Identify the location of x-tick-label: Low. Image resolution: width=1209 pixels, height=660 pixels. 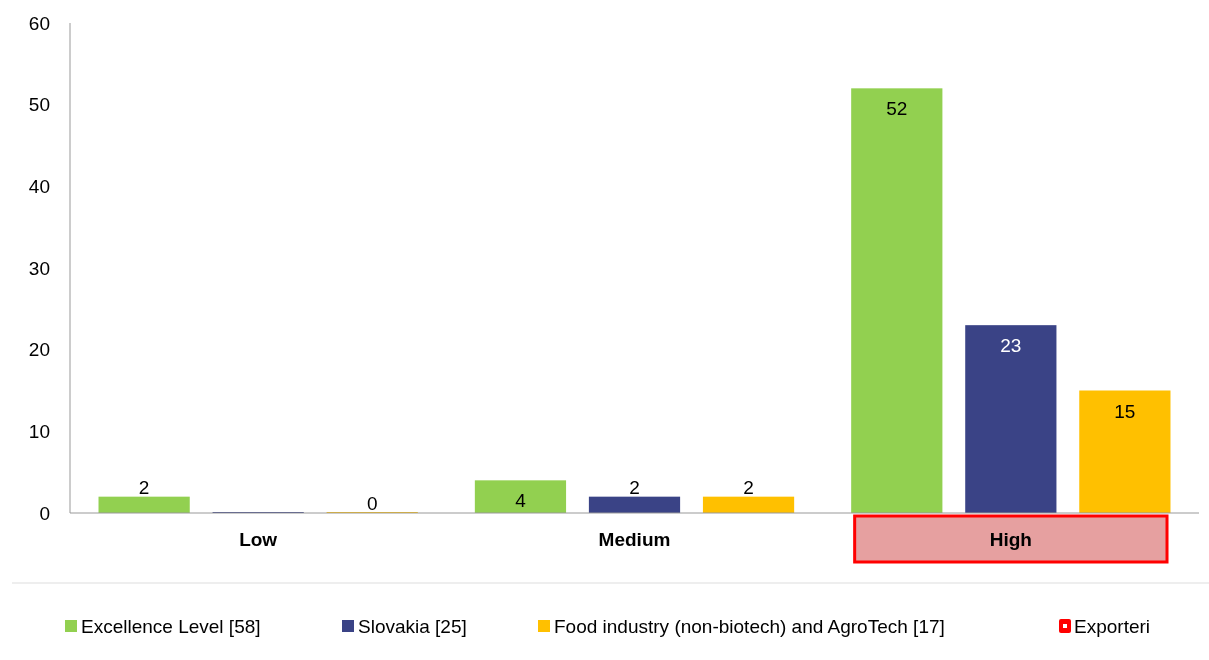
(258, 539).